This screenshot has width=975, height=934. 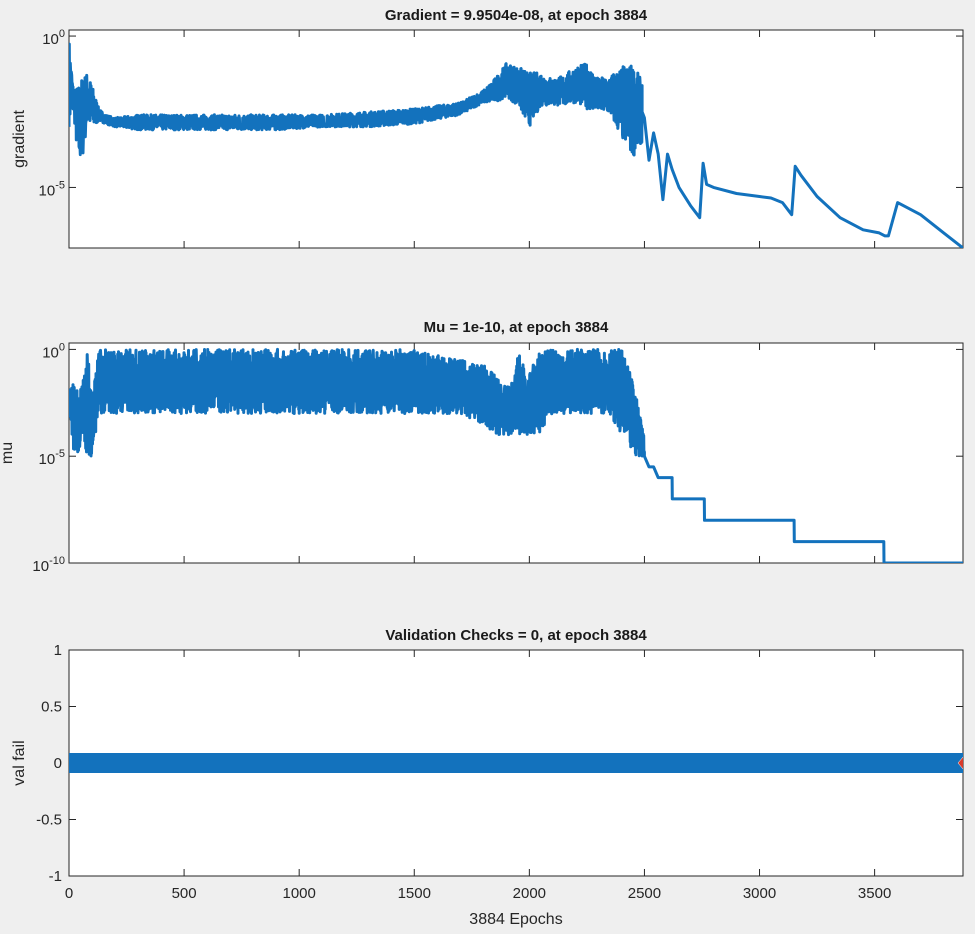 I want to click on y-tick-label: 1, so click(x=58, y=650).